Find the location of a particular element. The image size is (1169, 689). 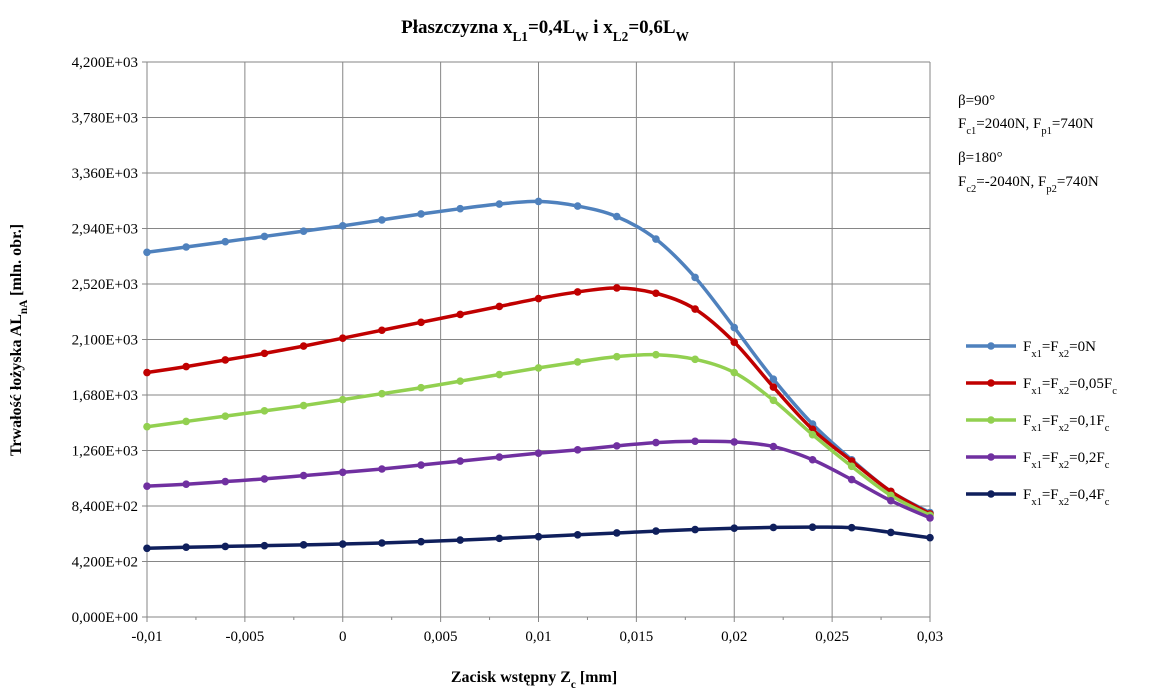

legend-label: Fx1=Fx2=0,1Fc is located at coordinates (1066, 423).